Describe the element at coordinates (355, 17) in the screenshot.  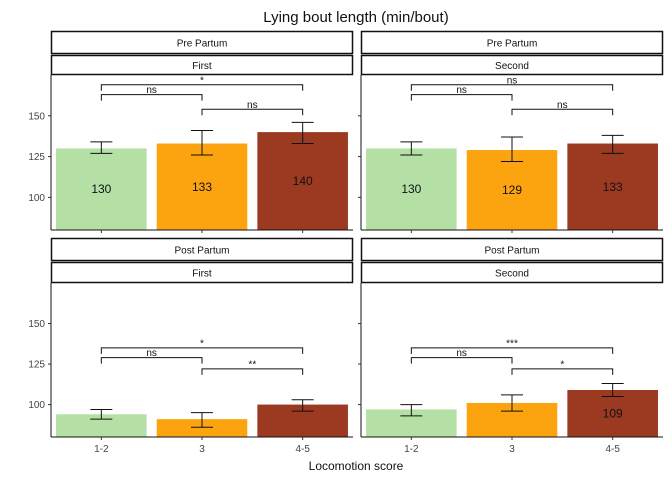
I see `chart-title: Lying bout length (min/bout)` at that location.